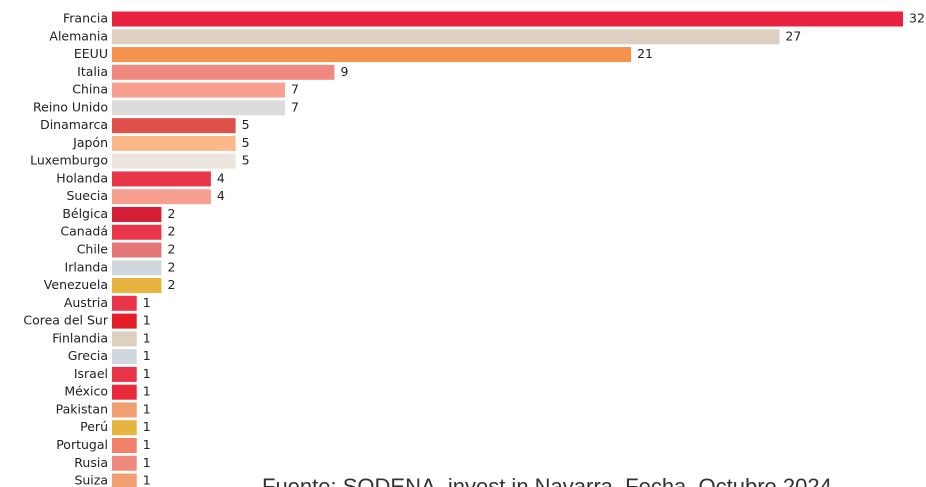  I want to click on value-label: 9, so click(344, 71).